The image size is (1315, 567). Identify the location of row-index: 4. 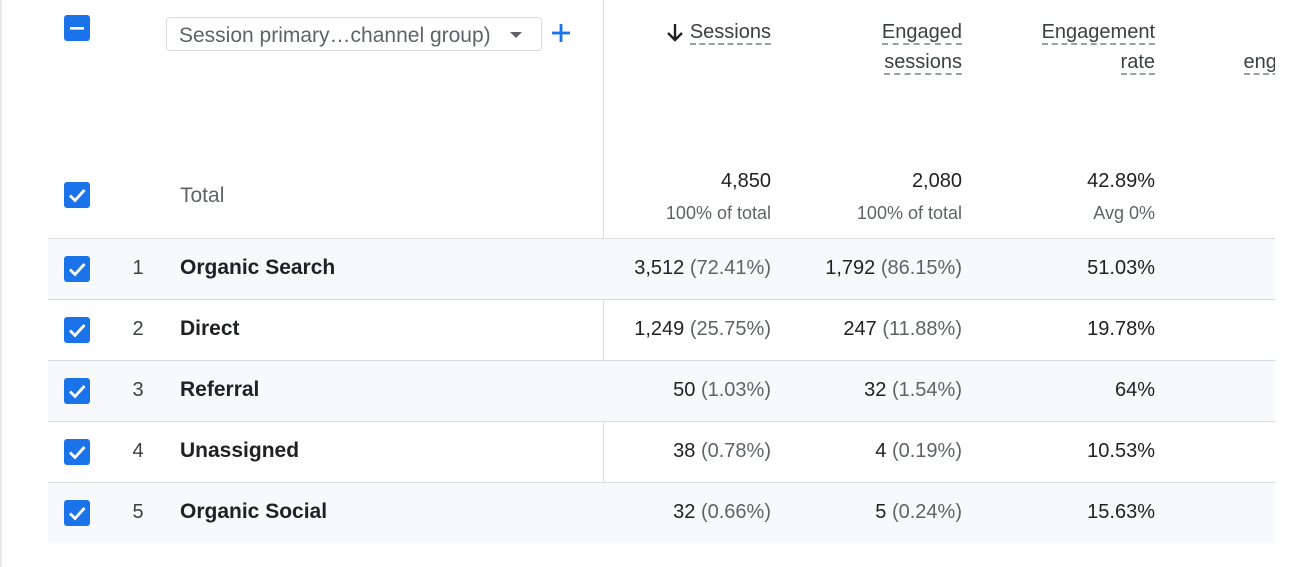
(138, 451).